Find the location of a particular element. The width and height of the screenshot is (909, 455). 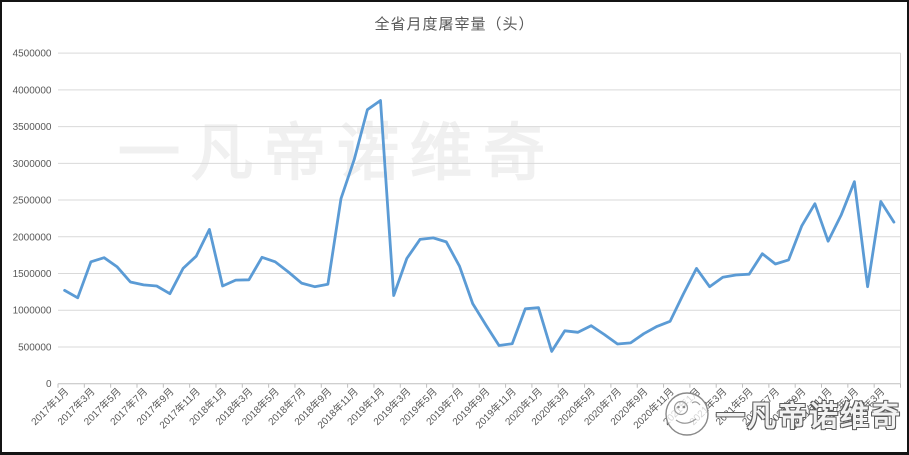

y-axis-tick-label: 3500000 is located at coordinates (32, 127).